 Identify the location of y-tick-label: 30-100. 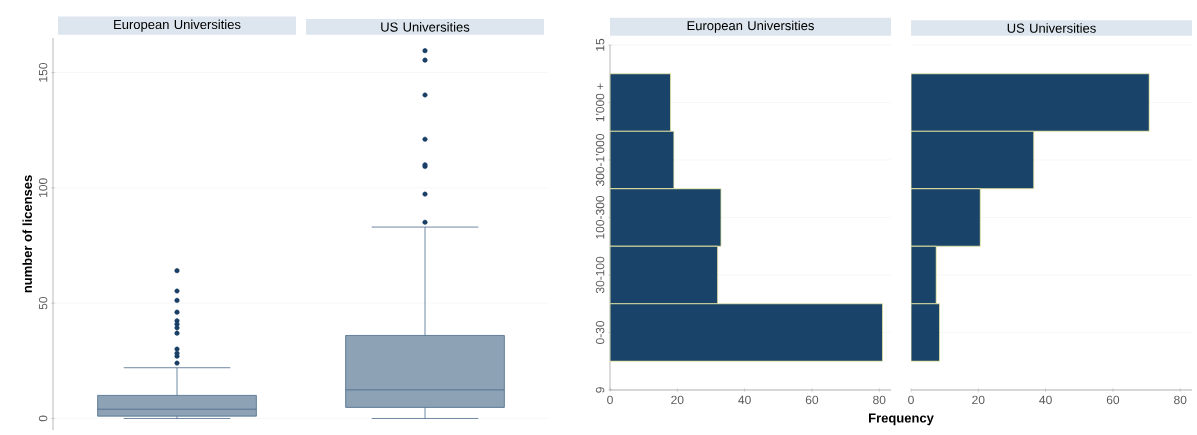
(600, 275).